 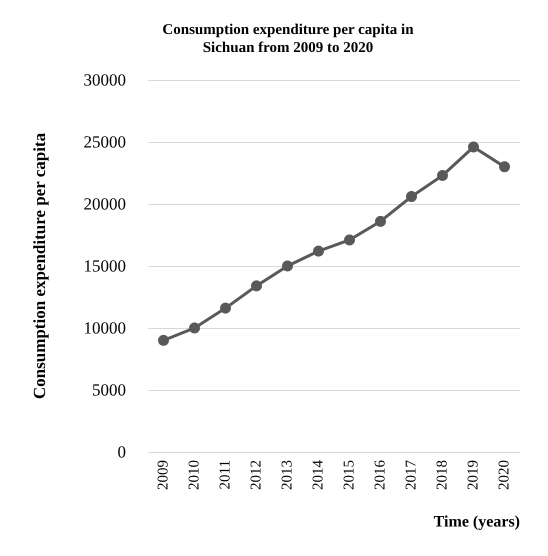 I want to click on x-tick-label: 2011, so click(x=226, y=475).